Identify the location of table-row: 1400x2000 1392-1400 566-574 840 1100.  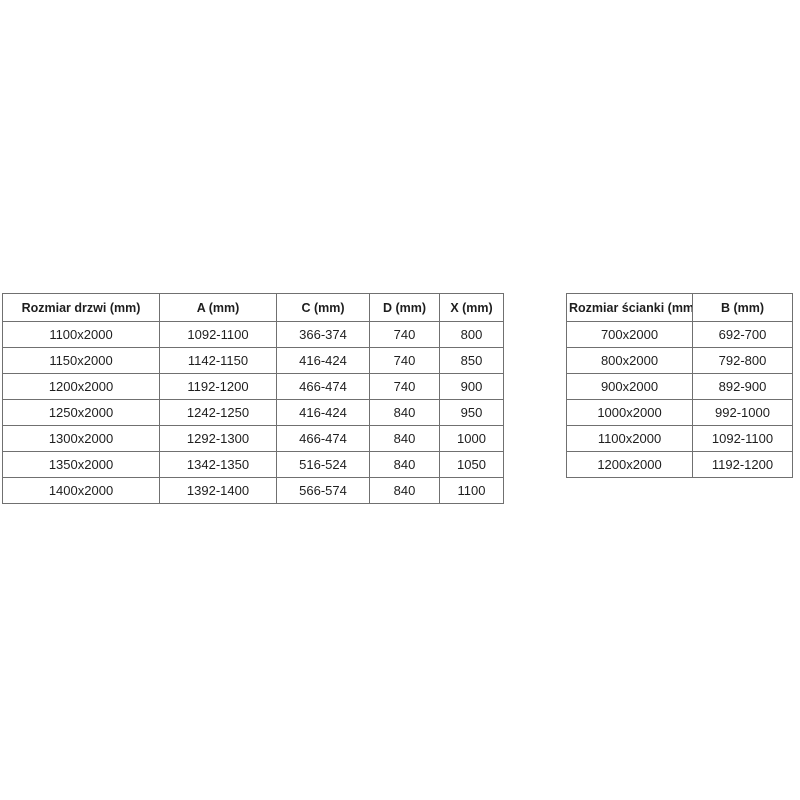
(253, 490).